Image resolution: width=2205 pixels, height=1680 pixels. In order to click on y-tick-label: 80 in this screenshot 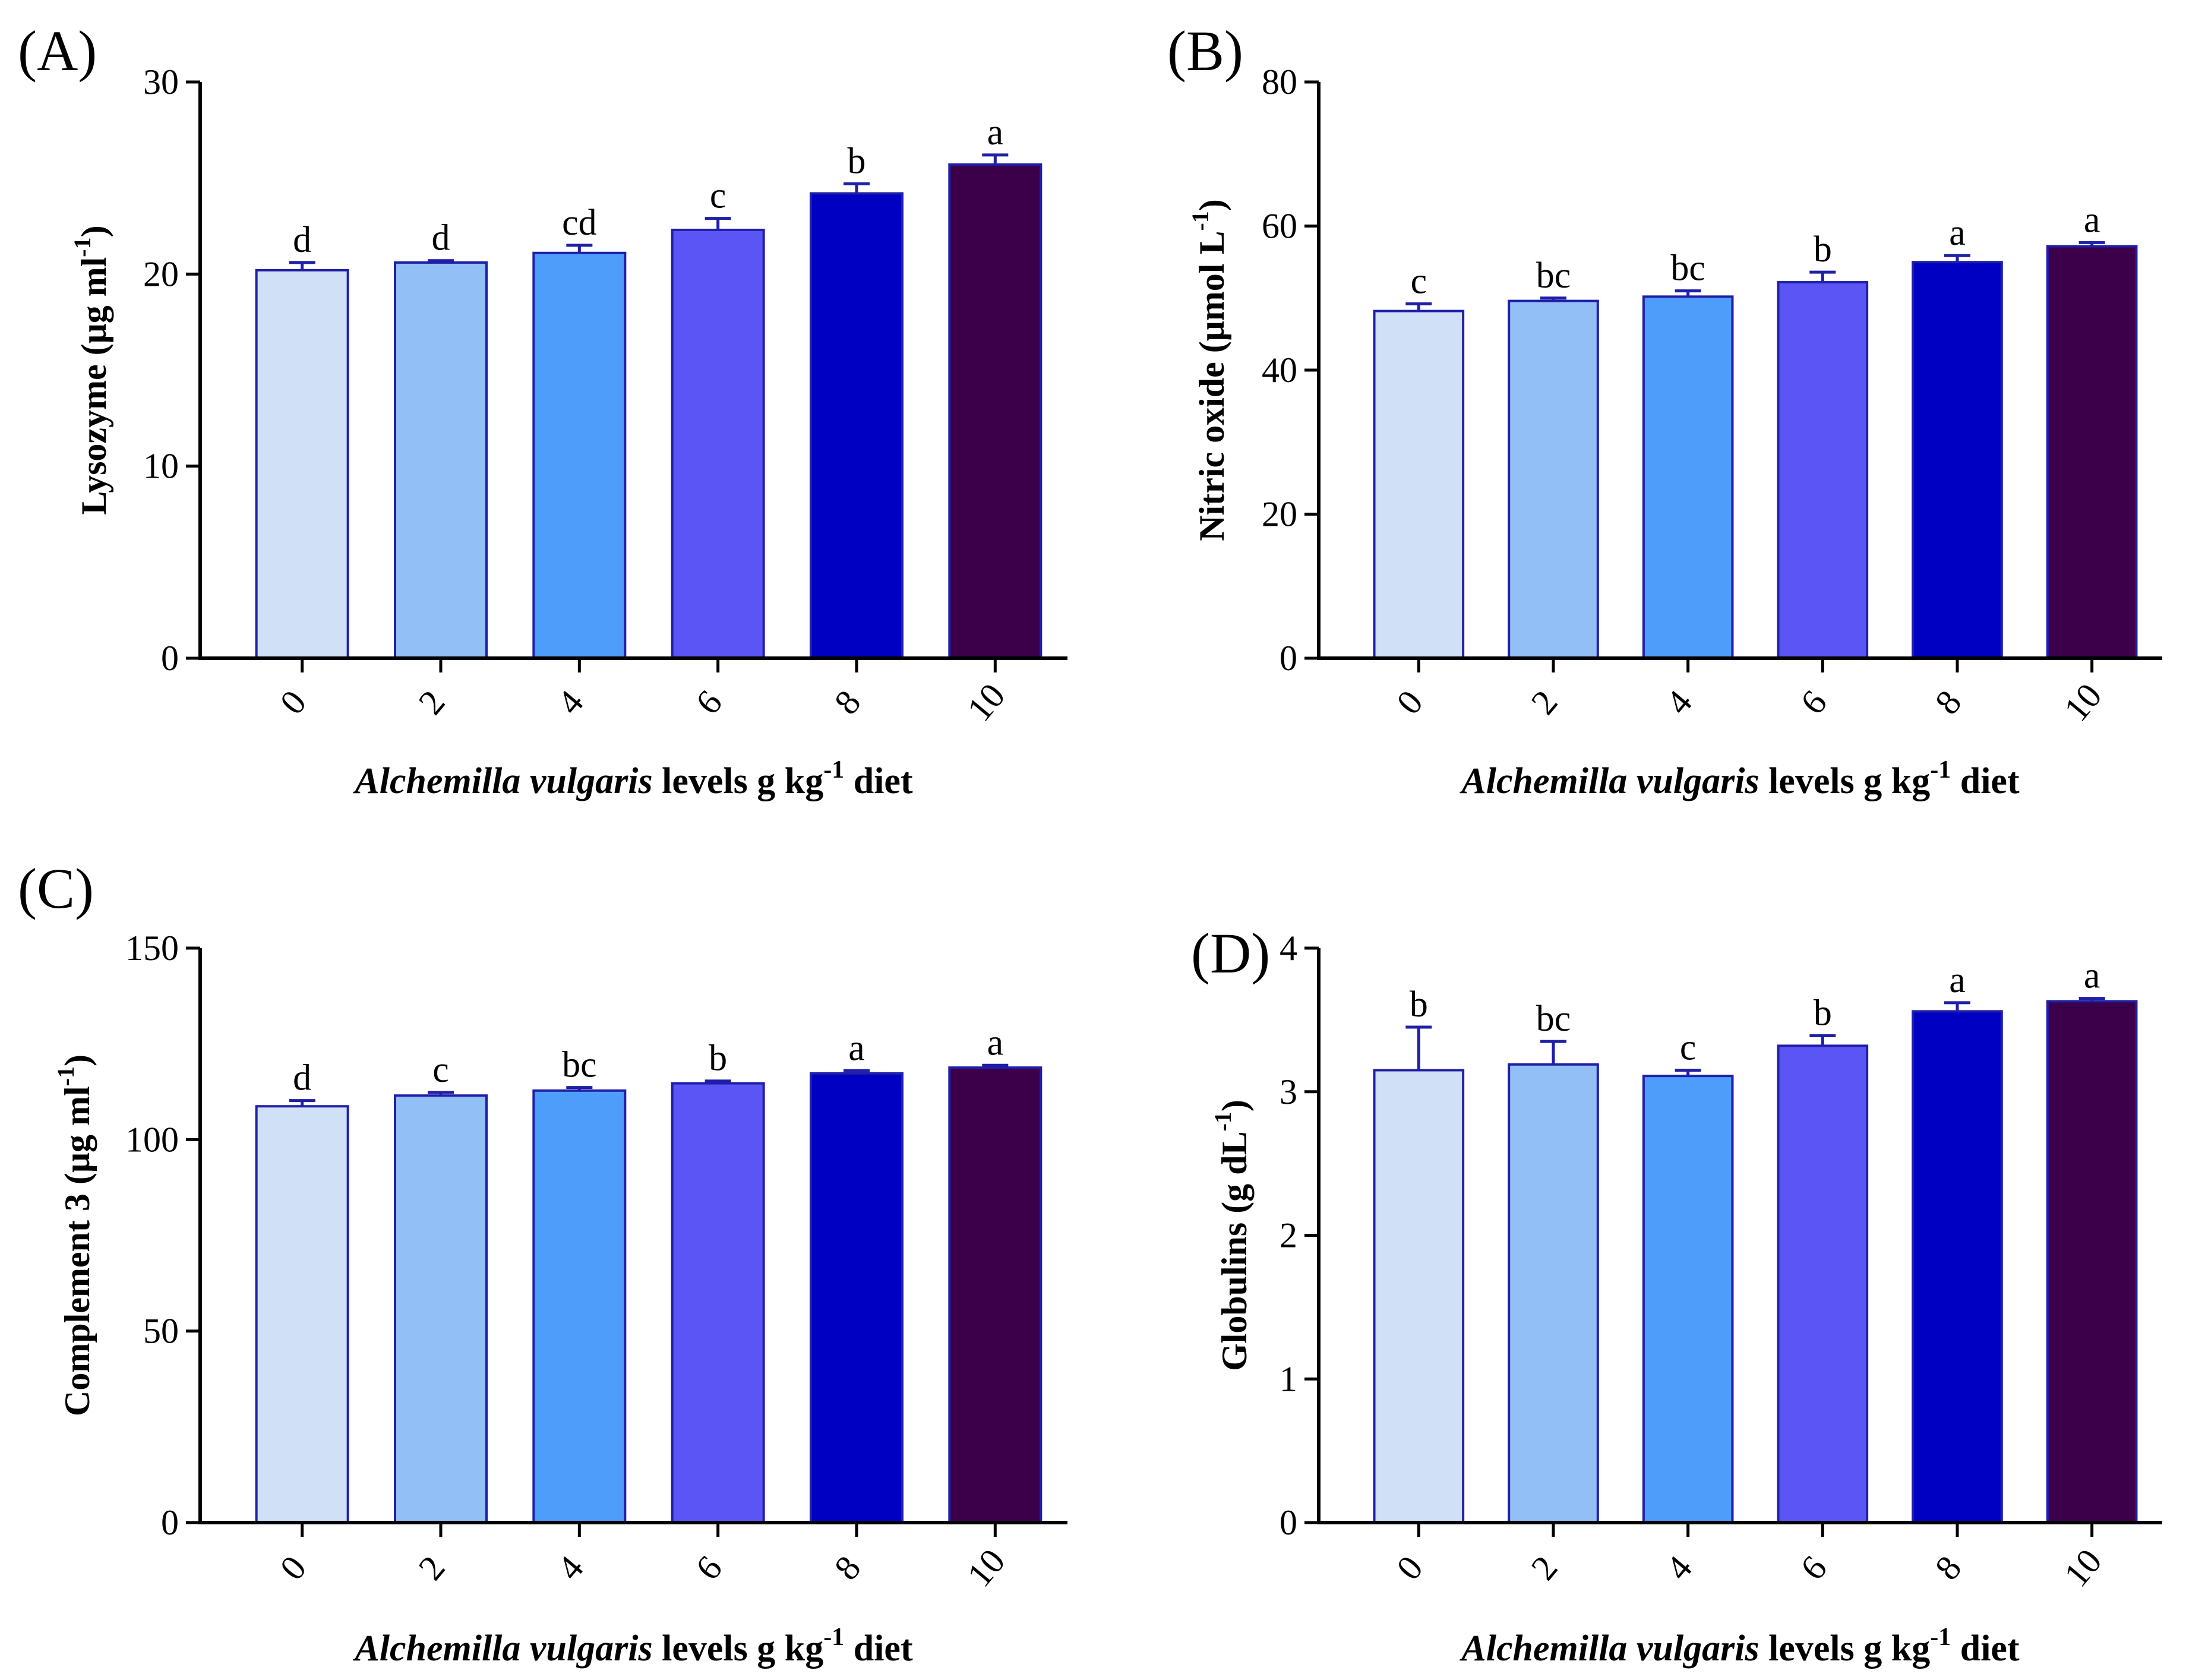, I will do `click(1279, 82)`.